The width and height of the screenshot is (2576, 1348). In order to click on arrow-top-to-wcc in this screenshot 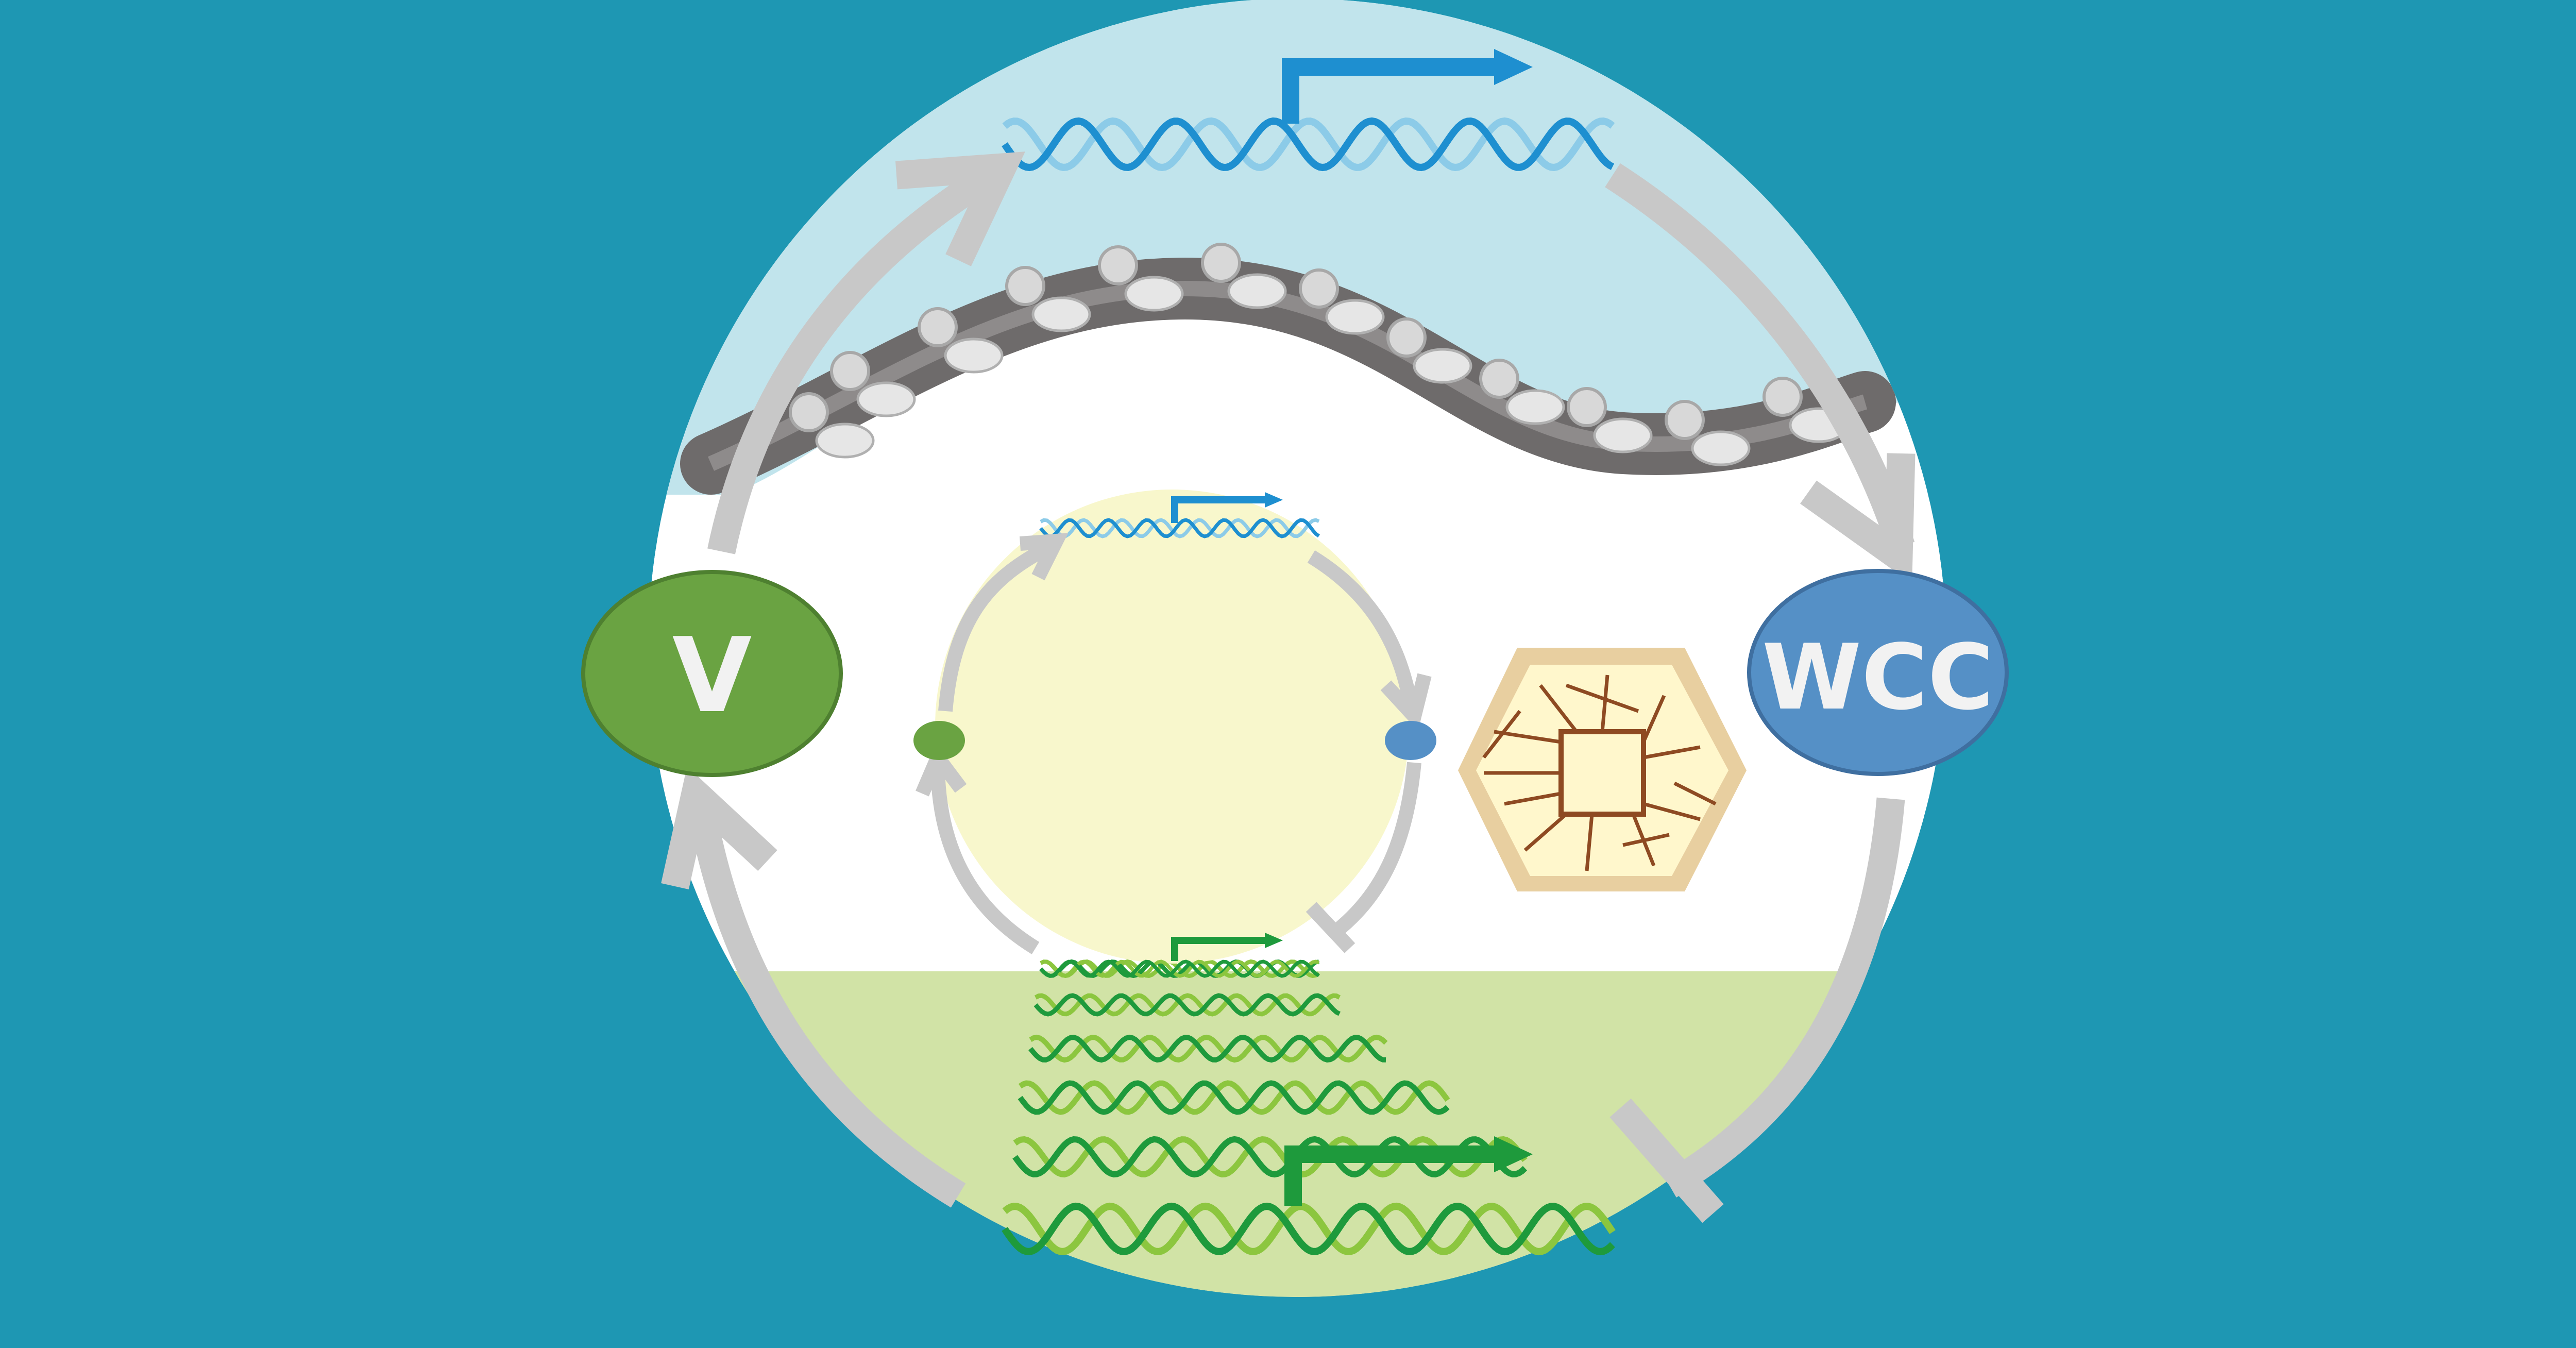, I will do `click(1760, 357)`.